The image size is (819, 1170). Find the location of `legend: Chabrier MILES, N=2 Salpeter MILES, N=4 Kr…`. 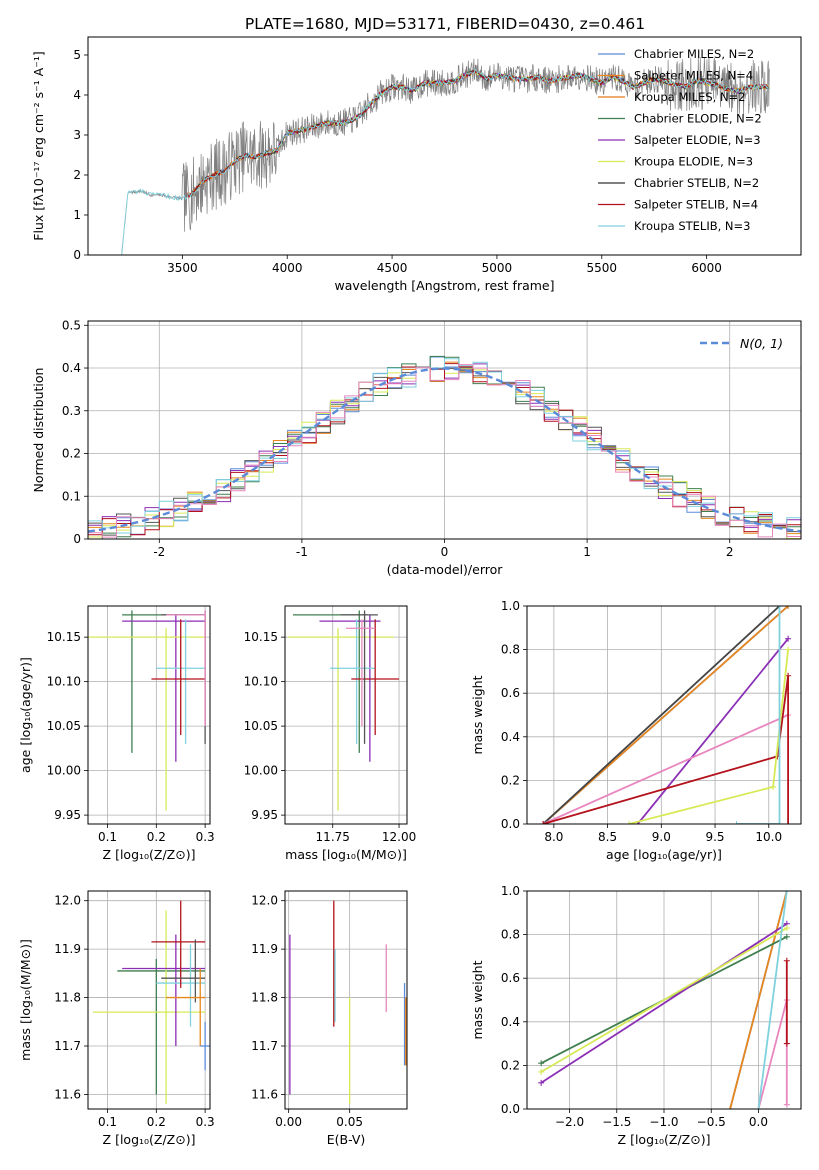

legend: Chabrier MILES, N=2 Salpeter MILES, N=4 Kr… is located at coordinates (680, 140).